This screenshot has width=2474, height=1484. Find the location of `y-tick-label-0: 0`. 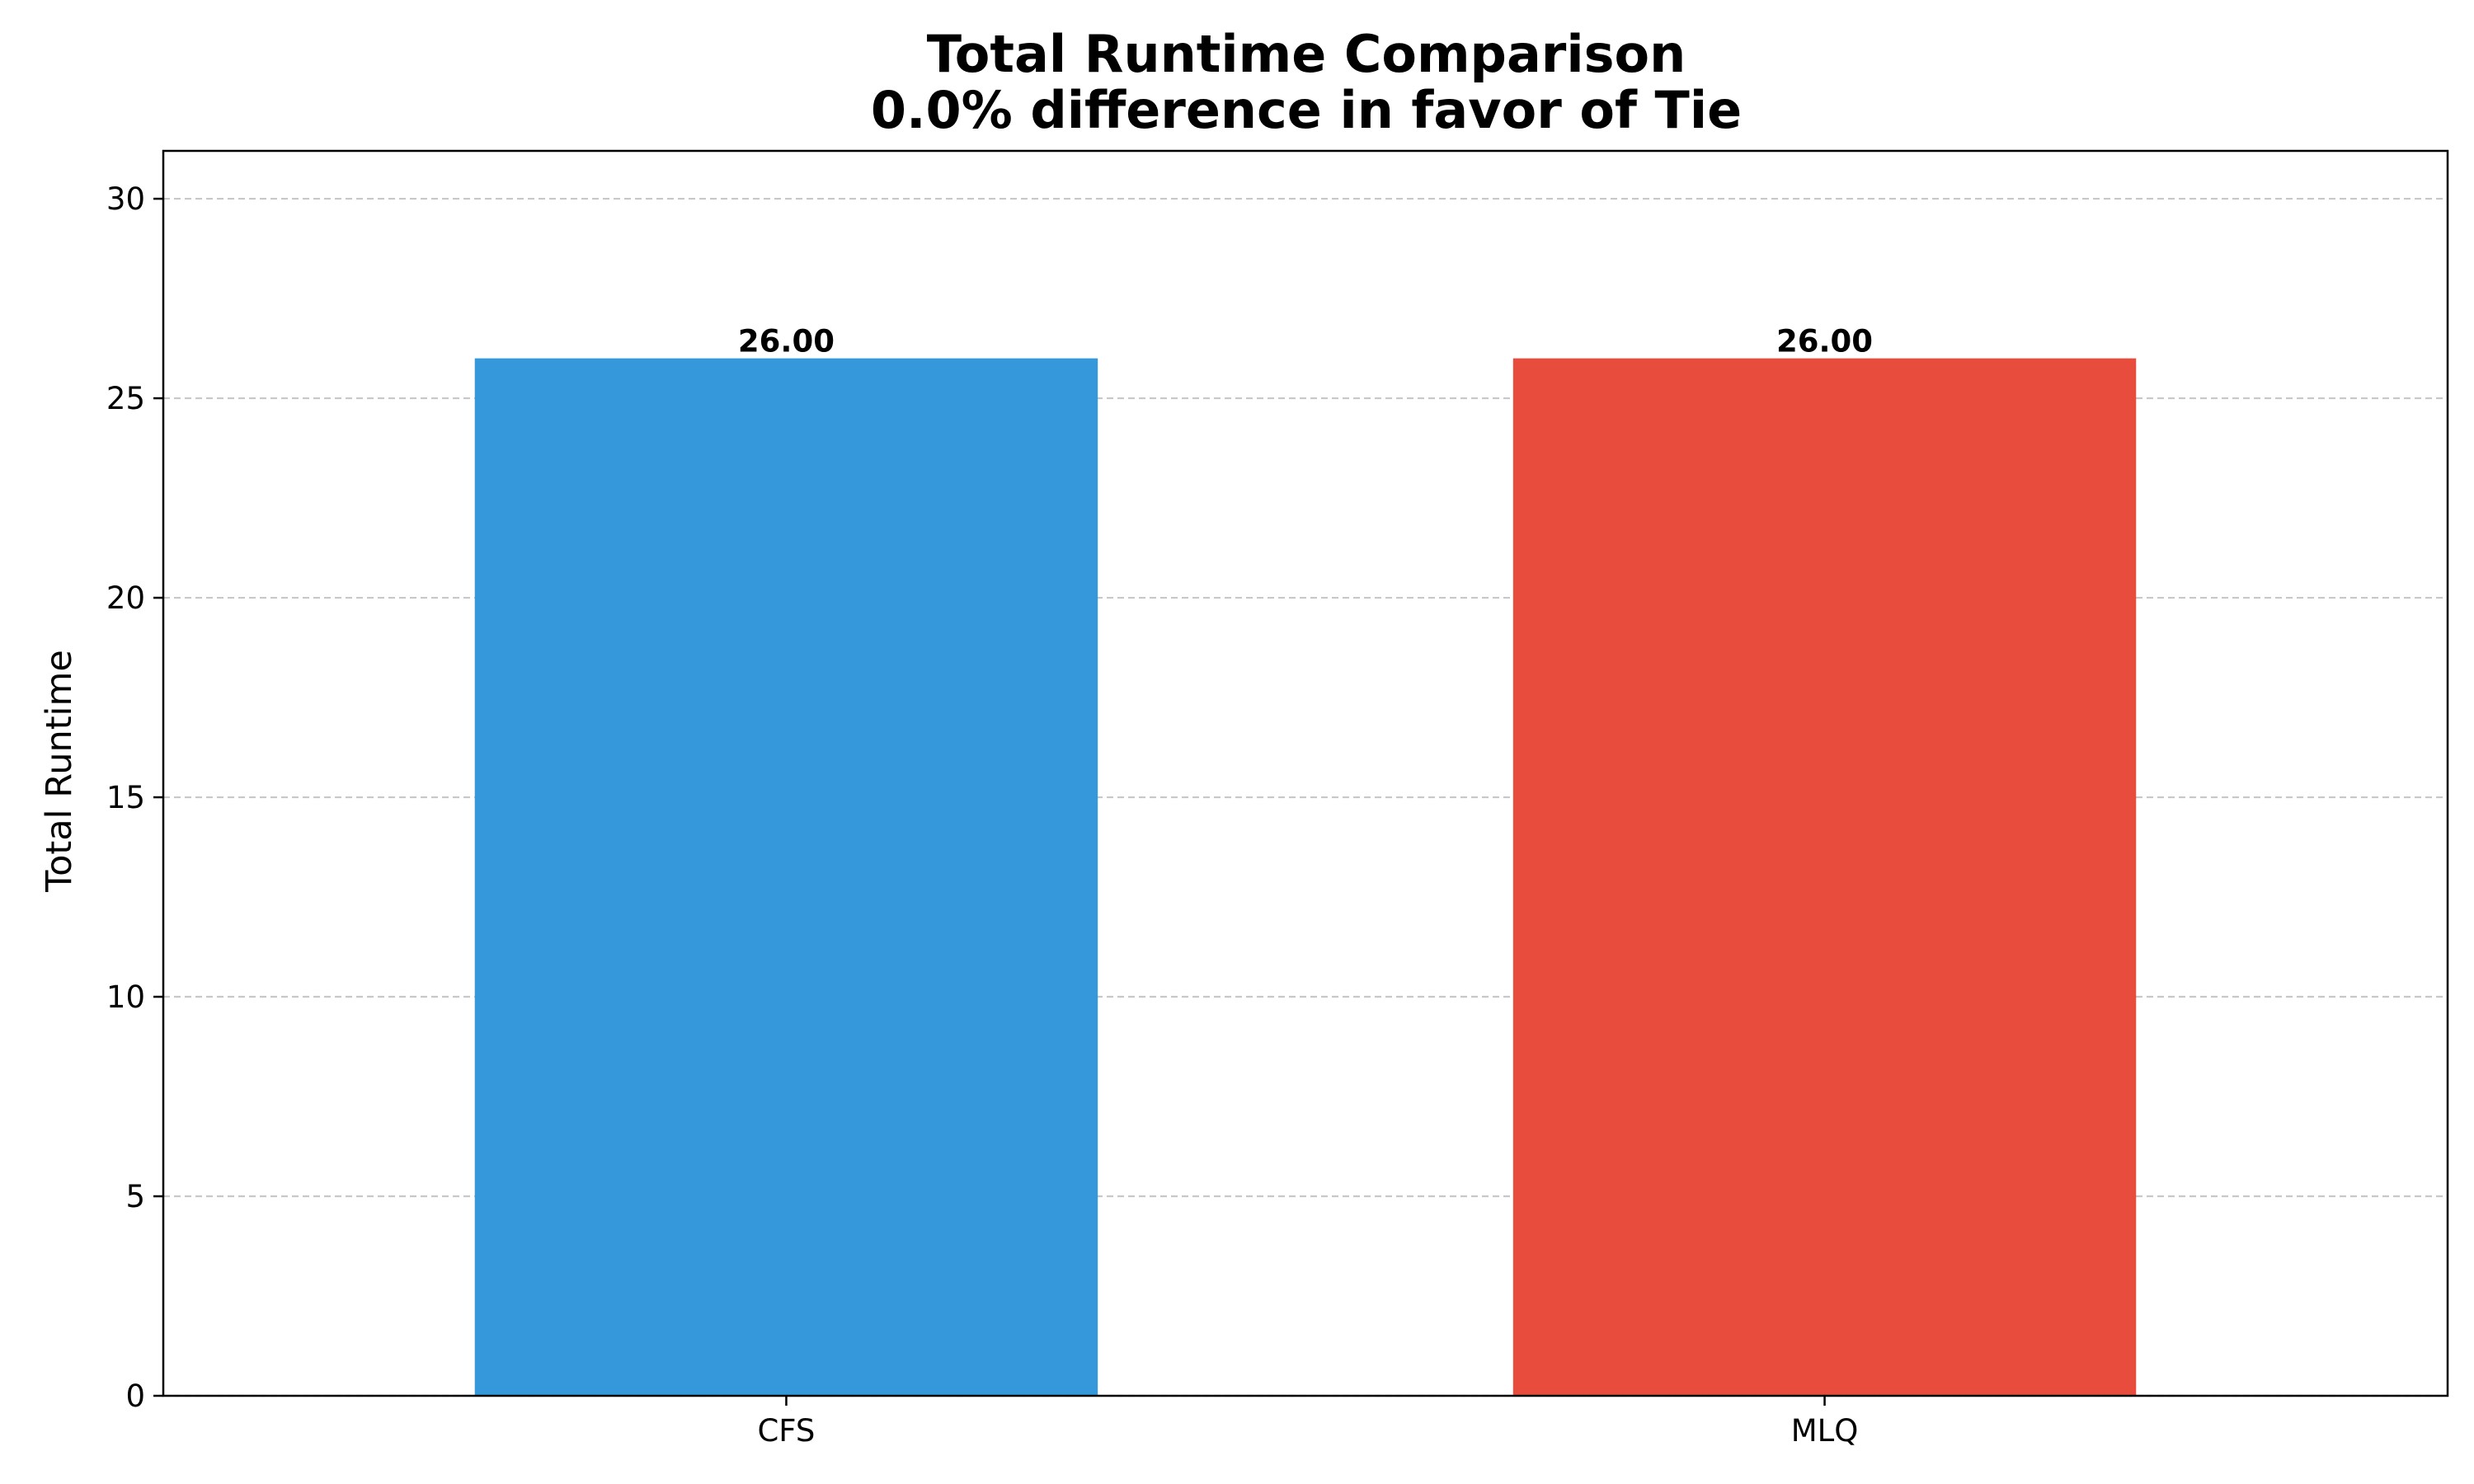

y-tick-label-0: 0 is located at coordinates (135, 1396).